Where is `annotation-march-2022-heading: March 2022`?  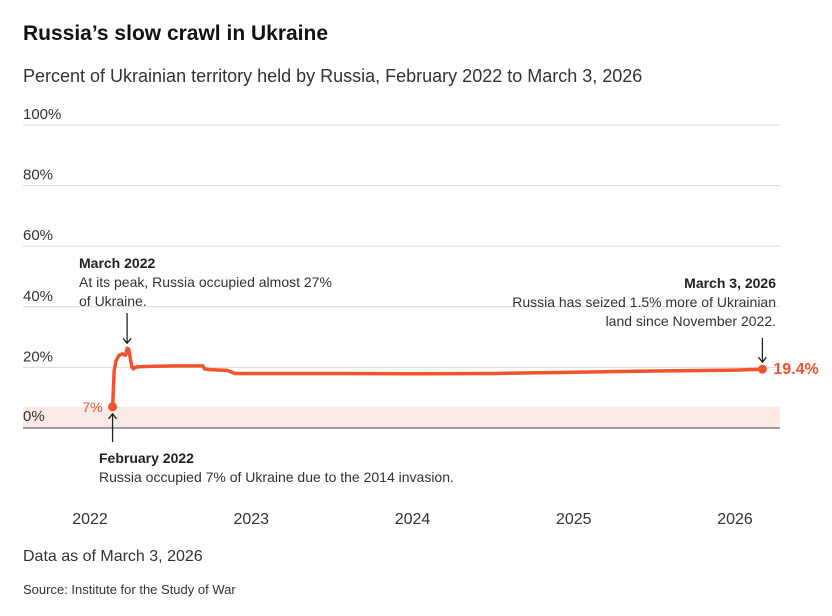
annotation-march-2022-heading: March 2022 is located at coordinates (117, 263).